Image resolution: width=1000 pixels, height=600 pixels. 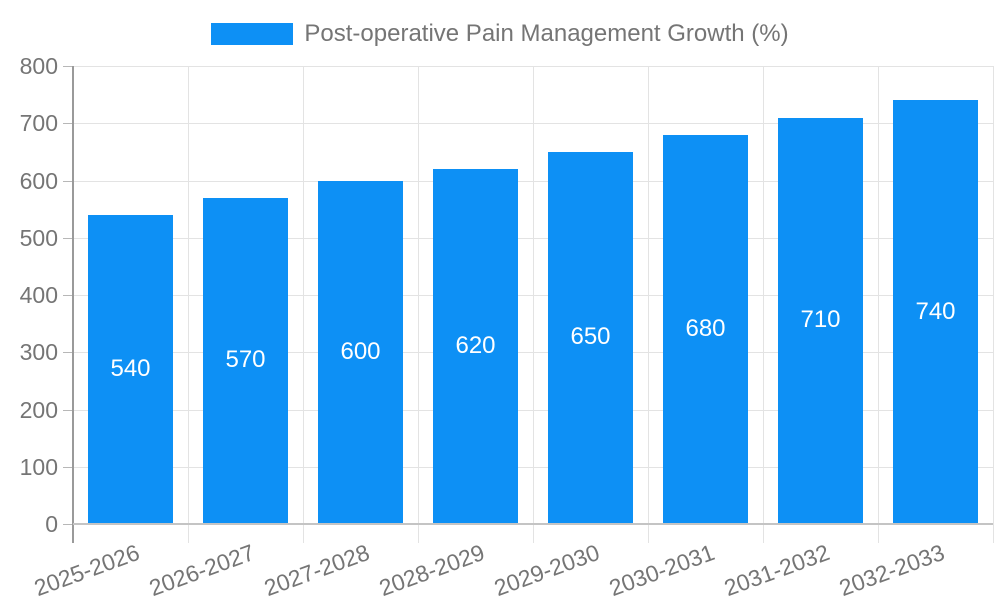 I want to click on bar-value-label: 570, so click(x=245, y=360).